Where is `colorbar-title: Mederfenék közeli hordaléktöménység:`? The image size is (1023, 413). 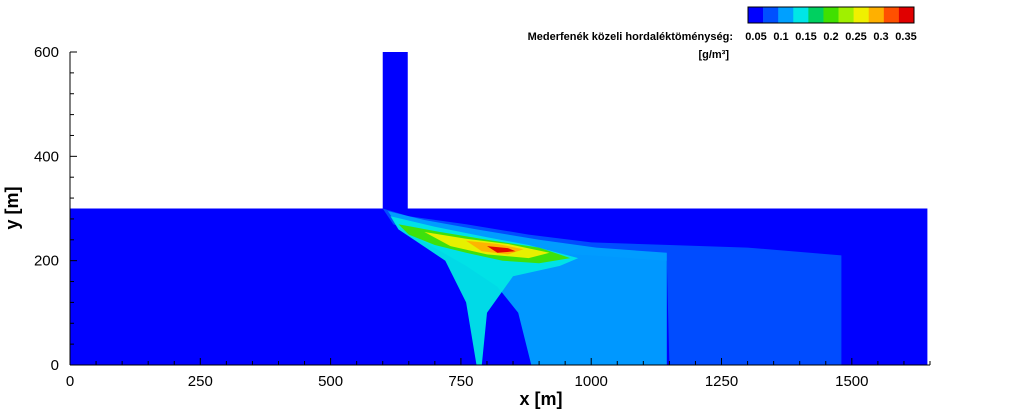
colorbar-title: Mederfenék közeli hordaléktöménység: is located at coordinates (630, 37).